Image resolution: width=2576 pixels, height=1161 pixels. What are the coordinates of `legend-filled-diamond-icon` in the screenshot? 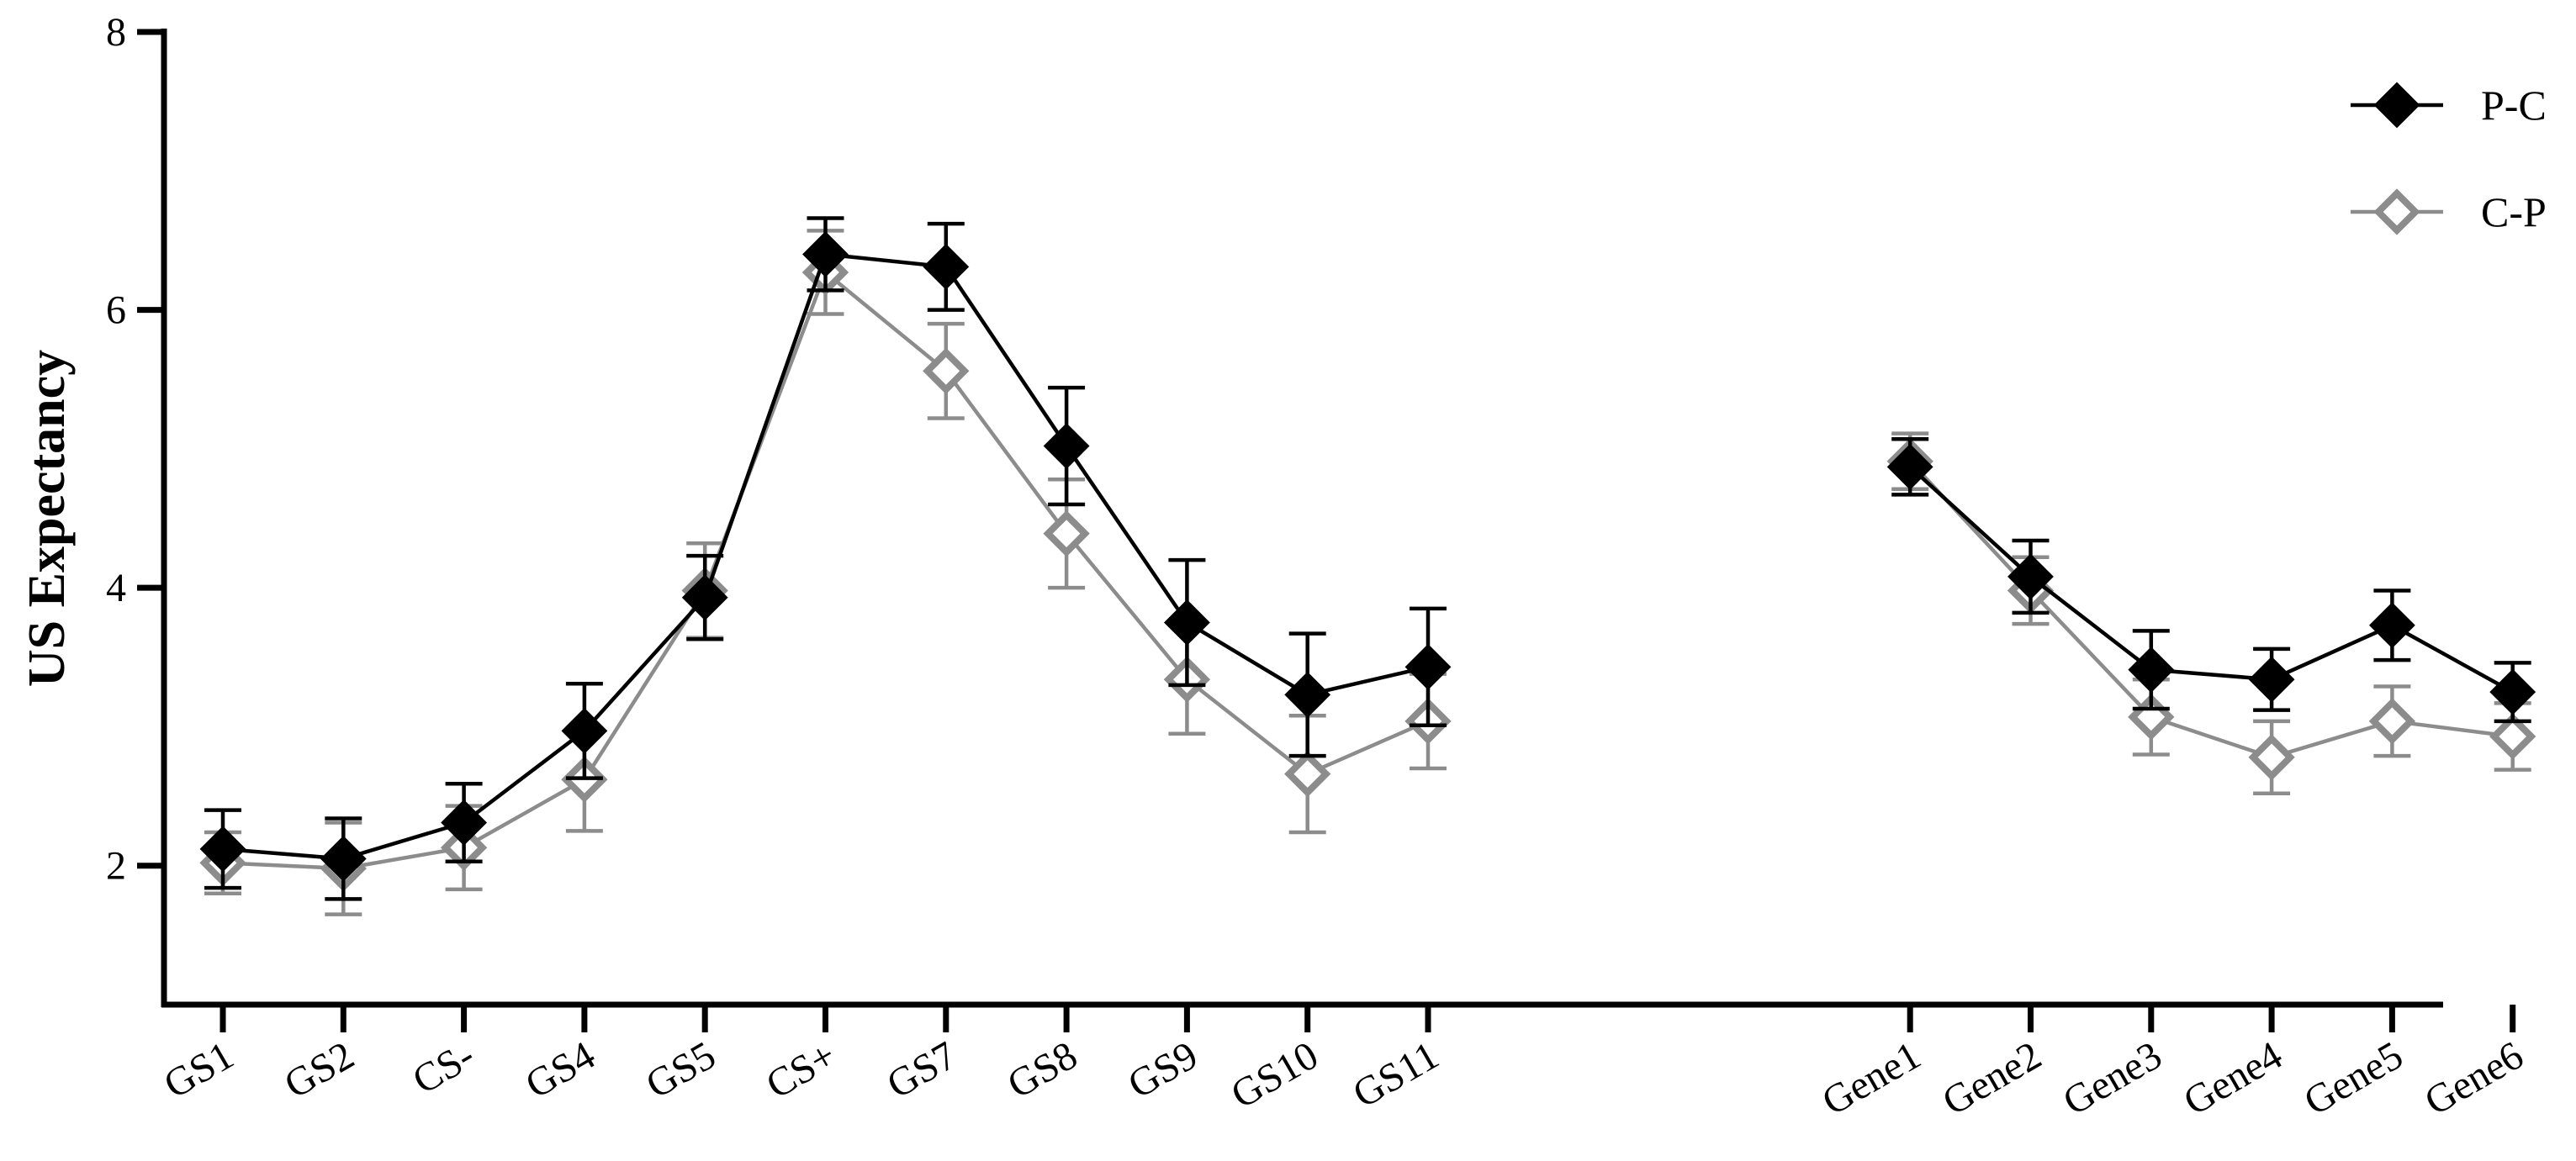 It's located at (2396, 105).